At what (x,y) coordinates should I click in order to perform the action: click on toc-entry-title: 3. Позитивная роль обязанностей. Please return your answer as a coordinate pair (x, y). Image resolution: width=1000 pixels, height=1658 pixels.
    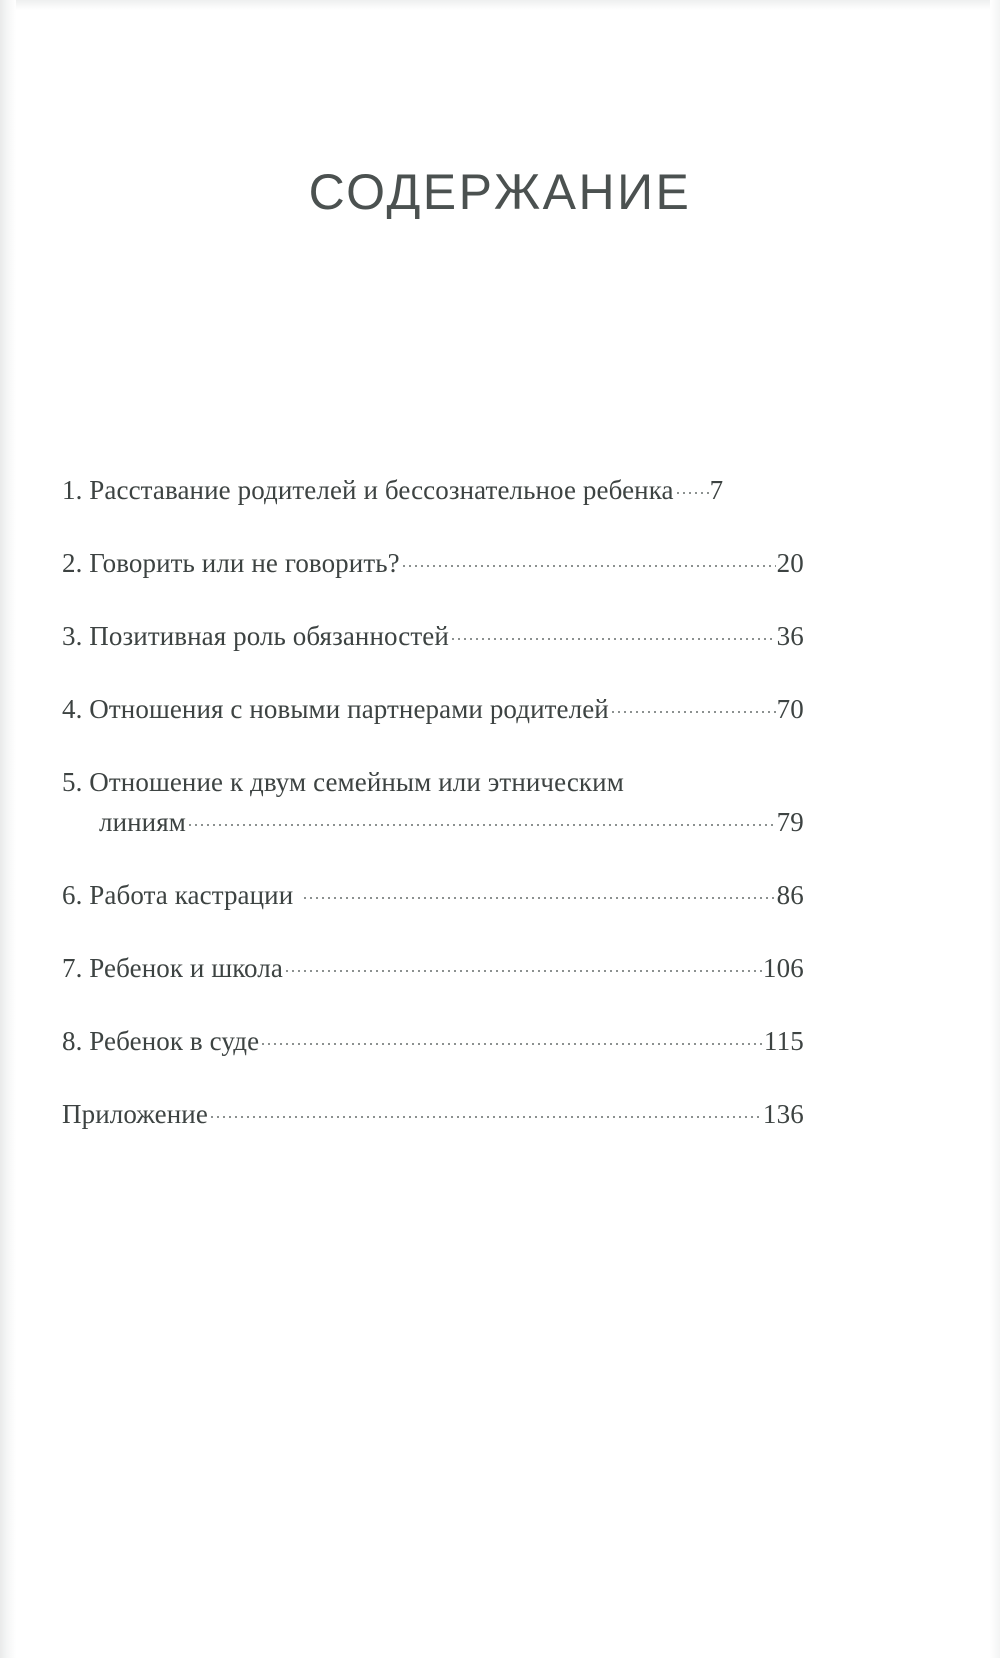
    Looking at the image, I should click on (255, 636).